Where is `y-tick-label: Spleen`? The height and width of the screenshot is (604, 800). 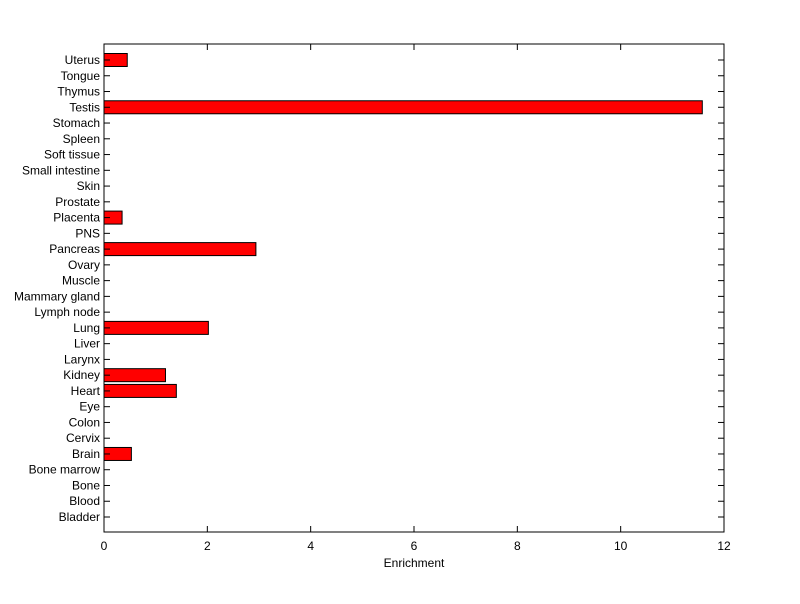
y-tick-label: Spleen is located at coordinates (81, 139).